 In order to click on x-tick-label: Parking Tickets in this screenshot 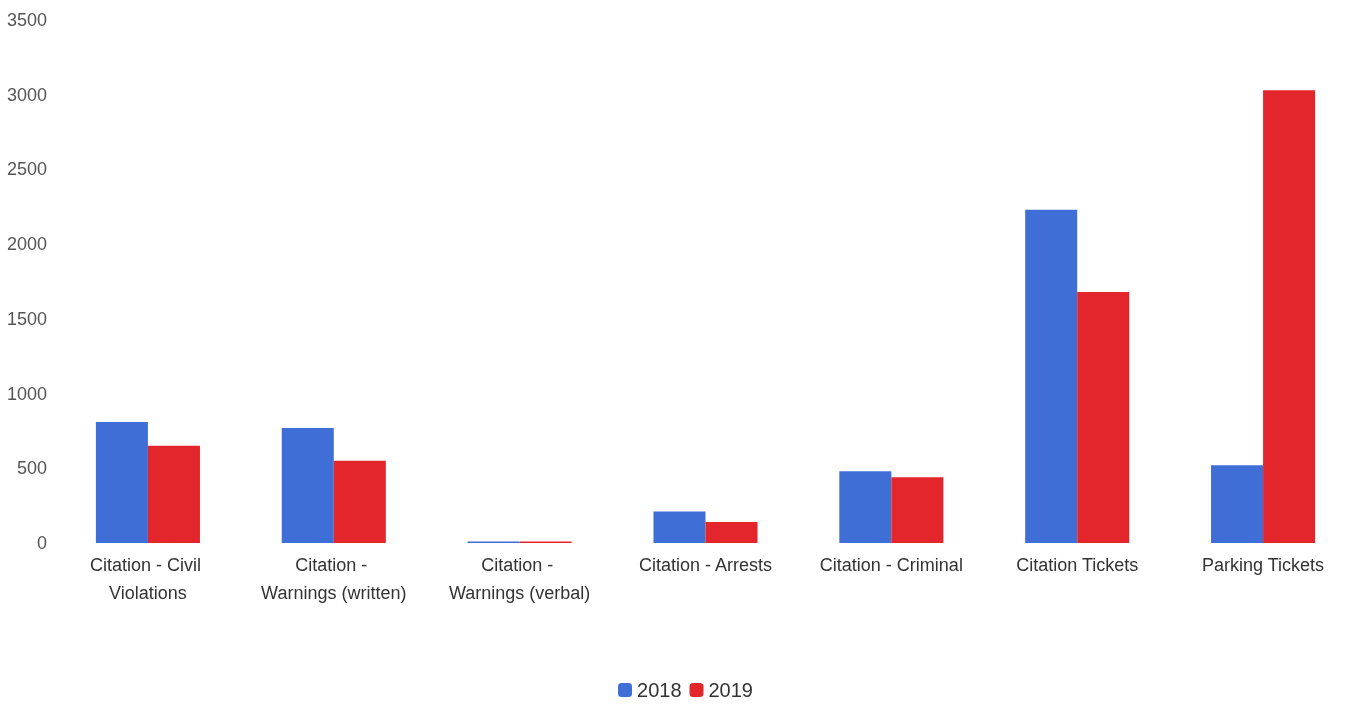, I will do `click(1263, 565)`.